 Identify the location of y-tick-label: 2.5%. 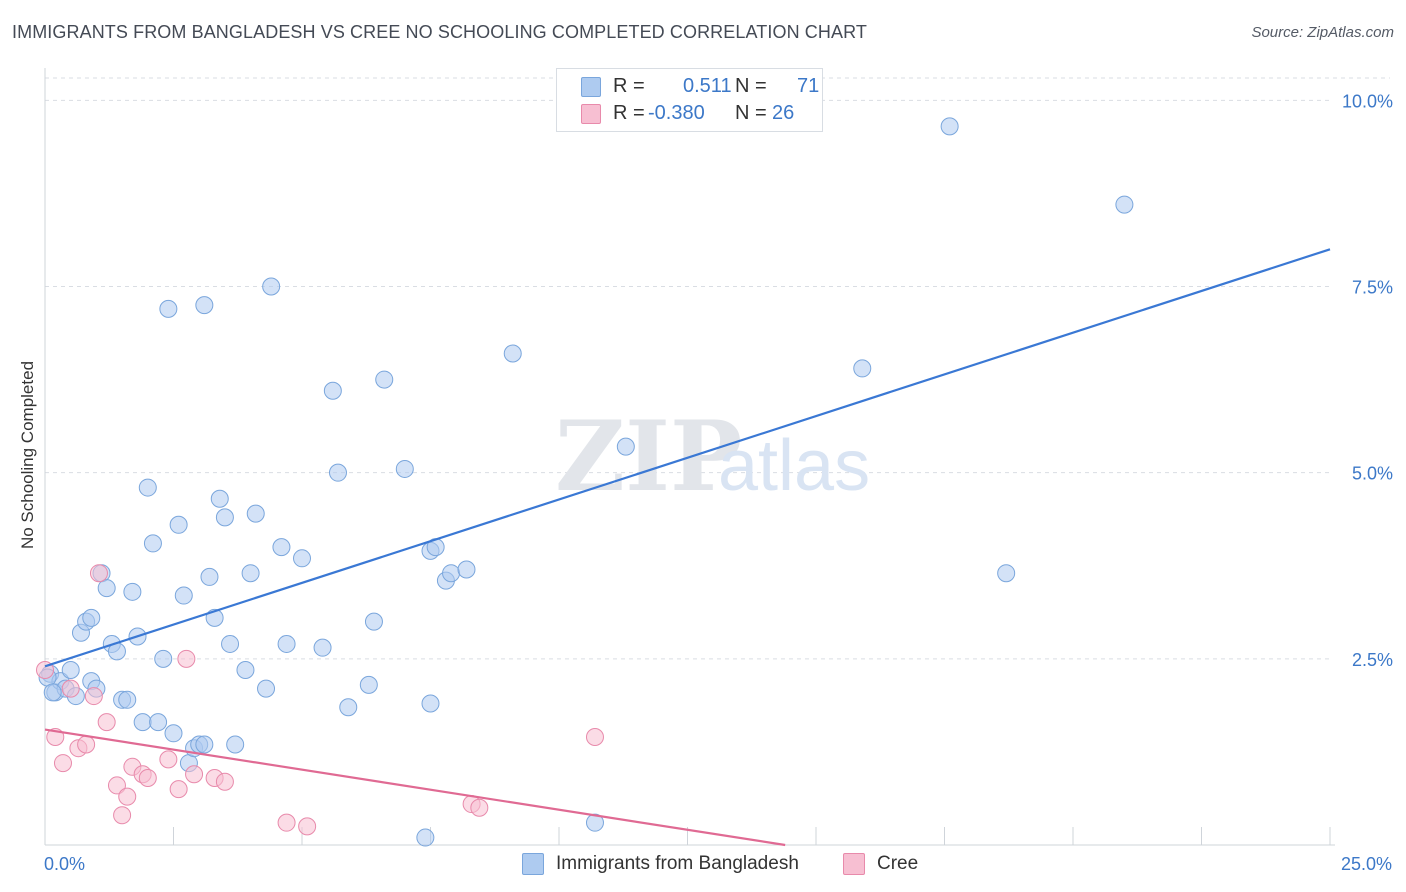
(1372, 660).